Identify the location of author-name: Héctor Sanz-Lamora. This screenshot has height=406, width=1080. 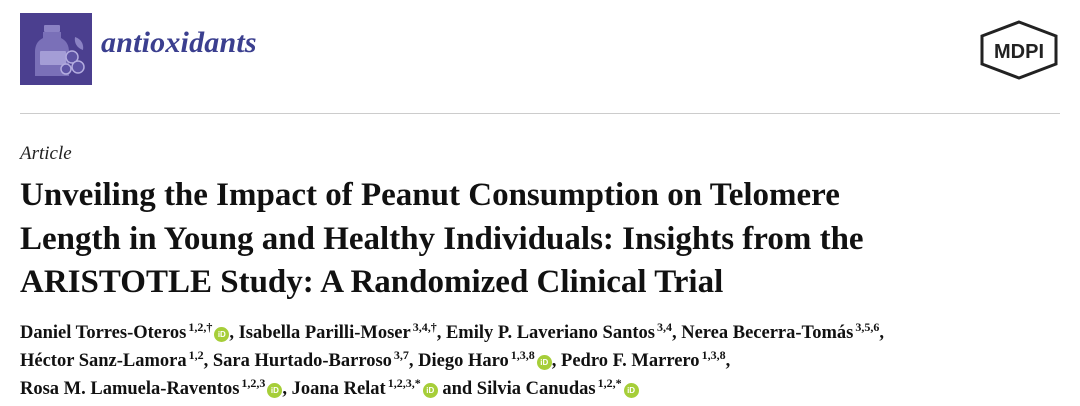
(103, 361).